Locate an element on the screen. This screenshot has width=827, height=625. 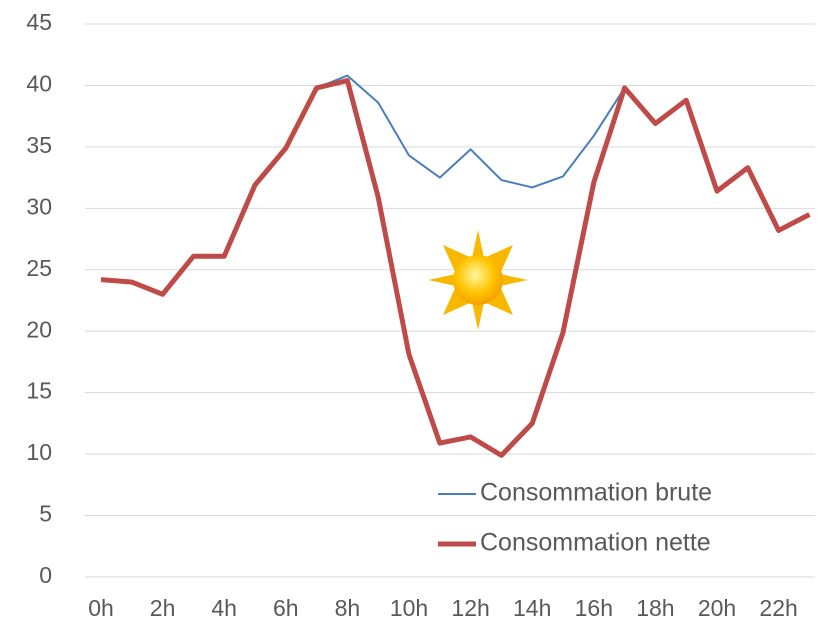
x-tick-label: 6h is located at coordinates (286, 608).